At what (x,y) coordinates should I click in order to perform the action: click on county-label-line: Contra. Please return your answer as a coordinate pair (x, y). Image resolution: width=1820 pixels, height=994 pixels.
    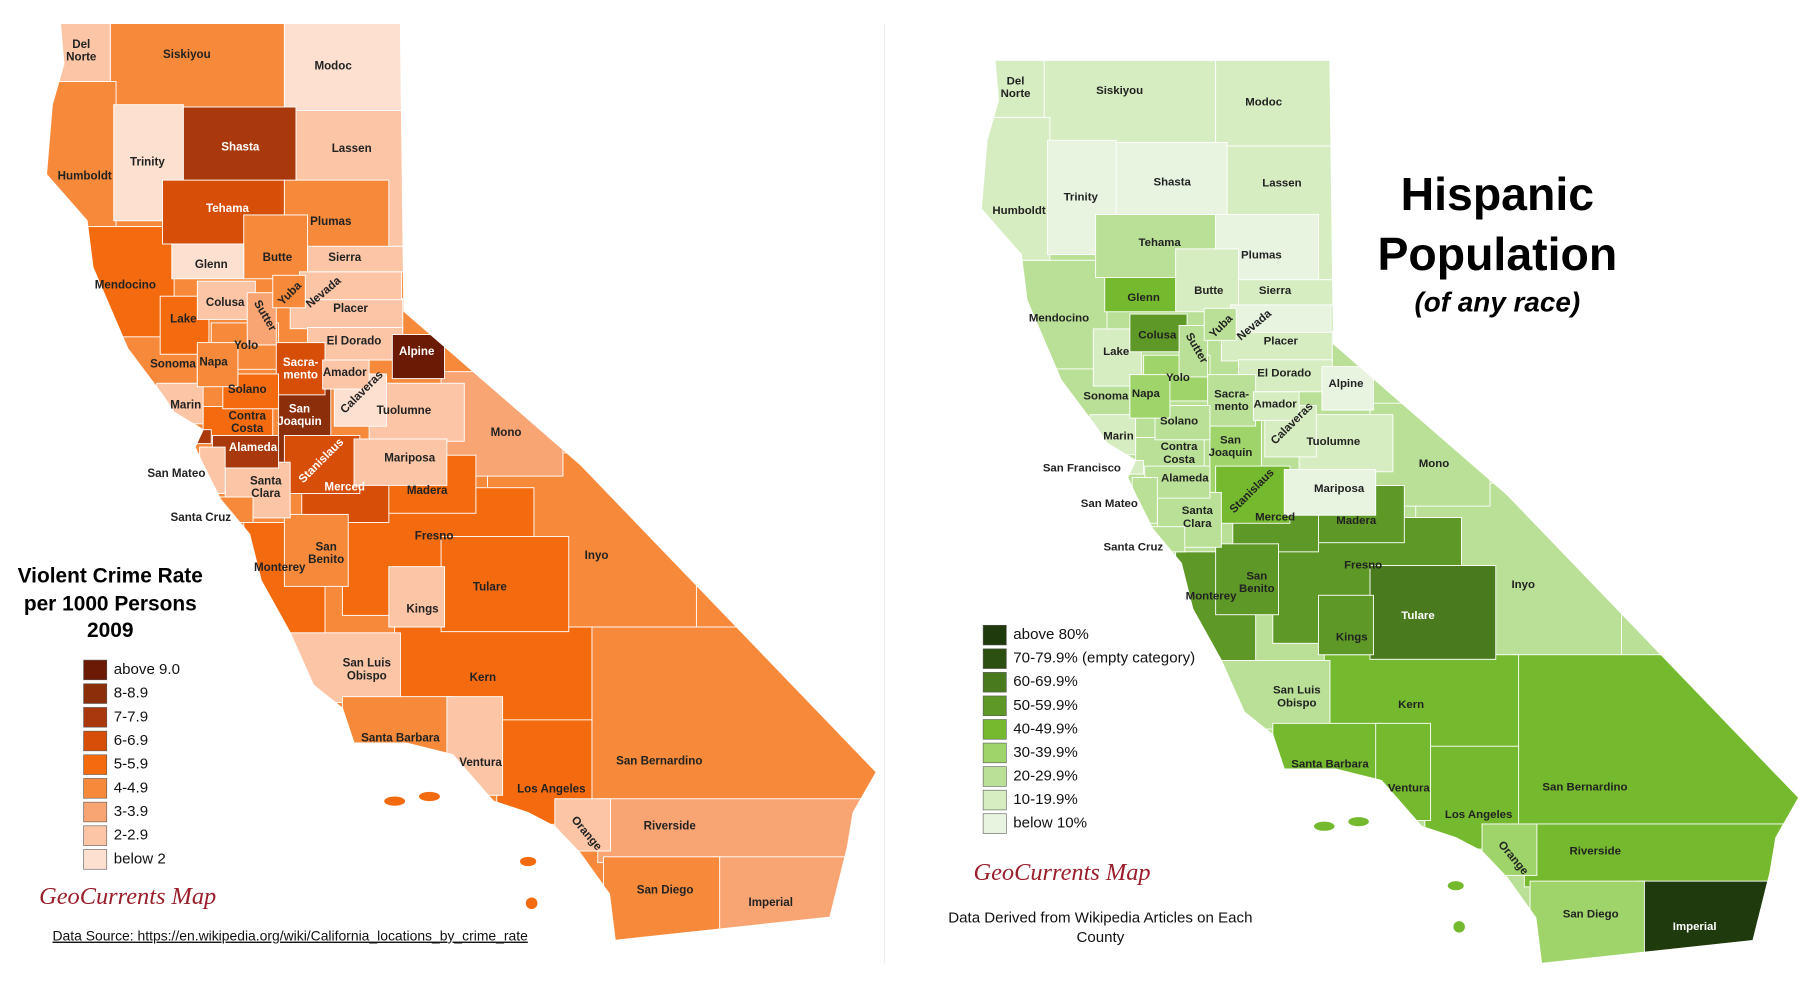
    Looking at the image, I should click on (1179, 447).